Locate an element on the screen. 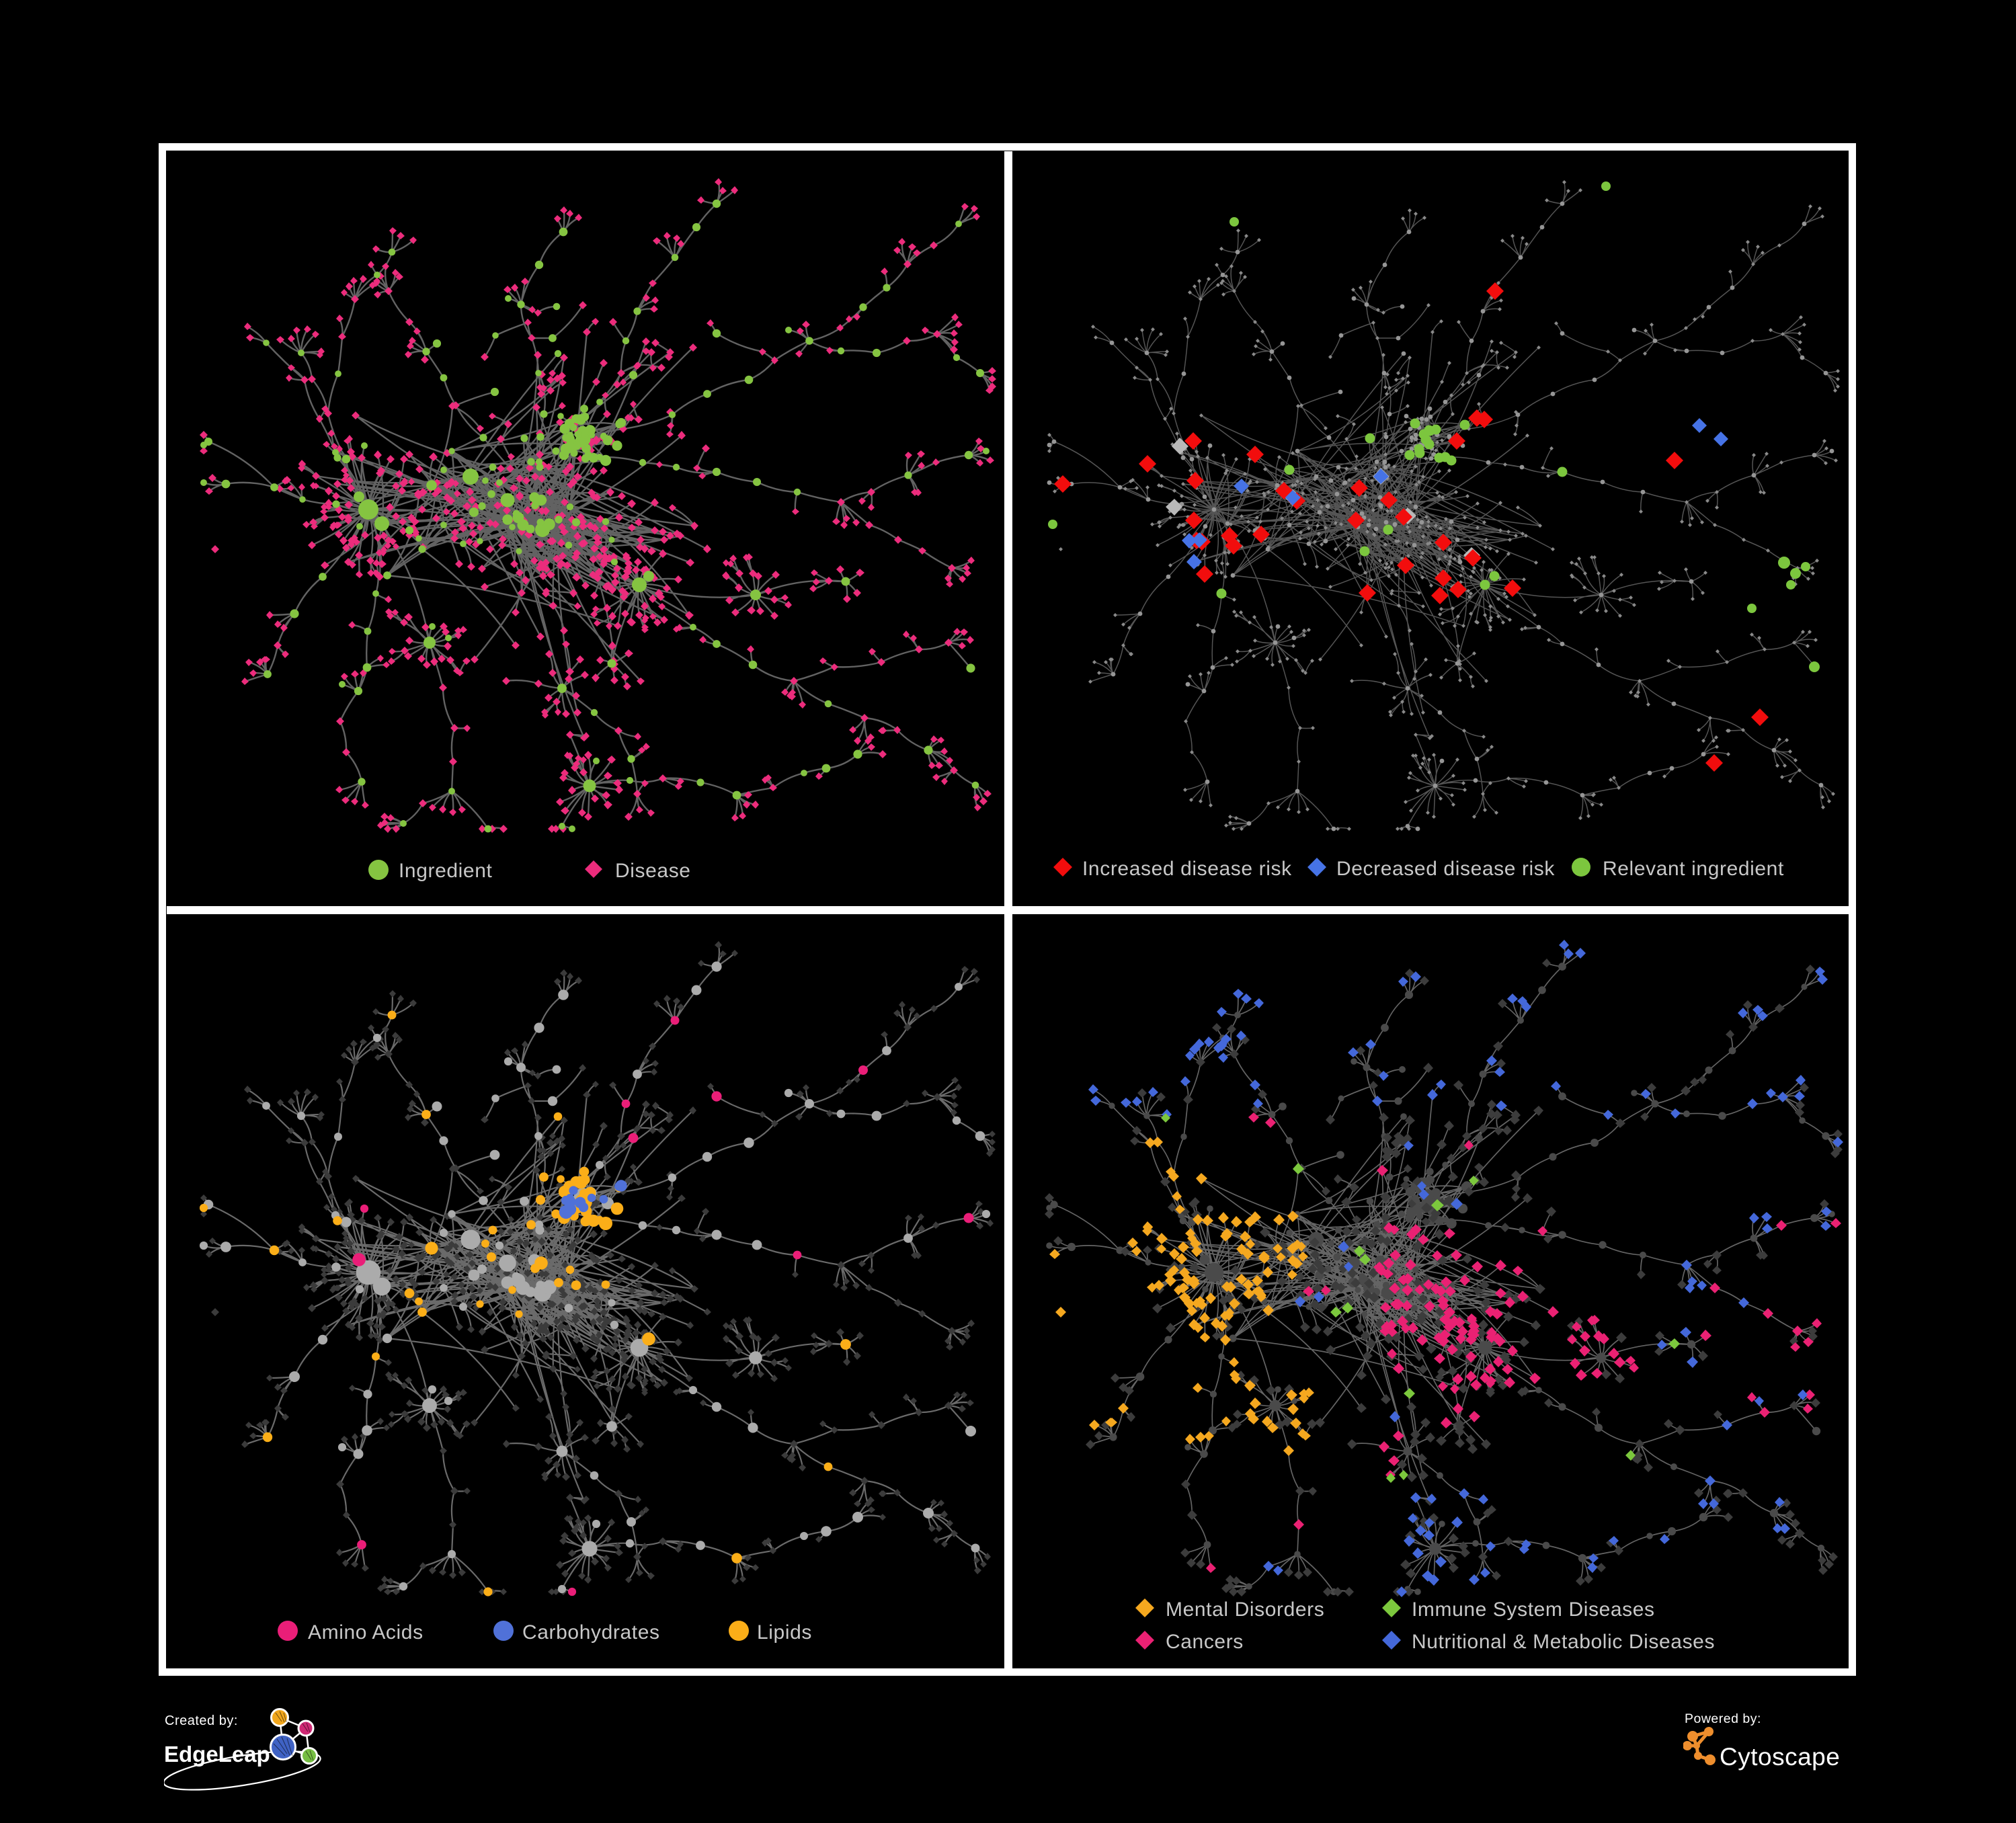 Image resolution: width=2016 pixels, height=1823 pixels. svg-text: Ingredient is located at coordinates (445, 871).